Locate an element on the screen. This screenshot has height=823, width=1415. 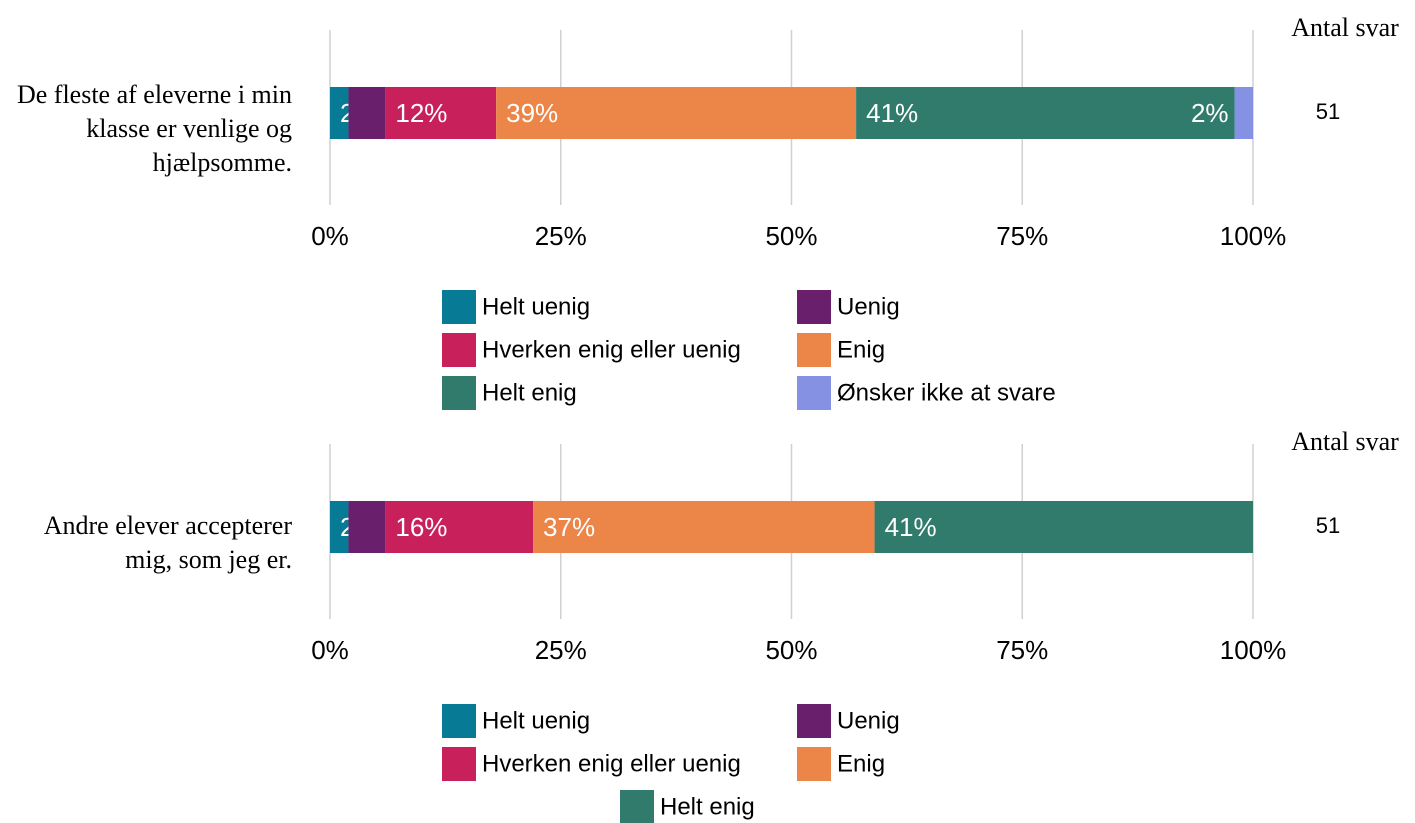
data-label: 12% is located at coordinates (421, 113).